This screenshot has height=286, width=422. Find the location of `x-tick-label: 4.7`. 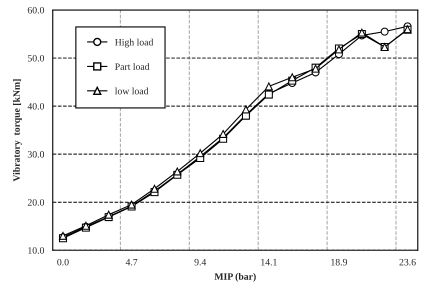

x-tick-label: 4.7 is located at coordinates (132, 262).